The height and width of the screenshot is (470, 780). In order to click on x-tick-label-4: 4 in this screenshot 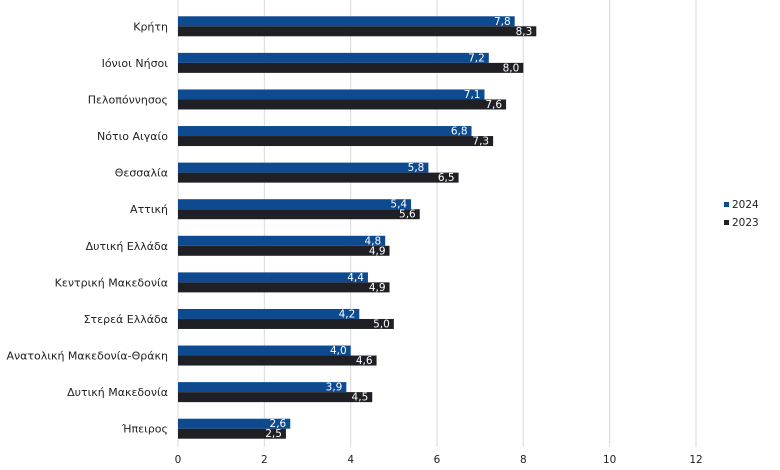, I will do `click(350, 460)`.